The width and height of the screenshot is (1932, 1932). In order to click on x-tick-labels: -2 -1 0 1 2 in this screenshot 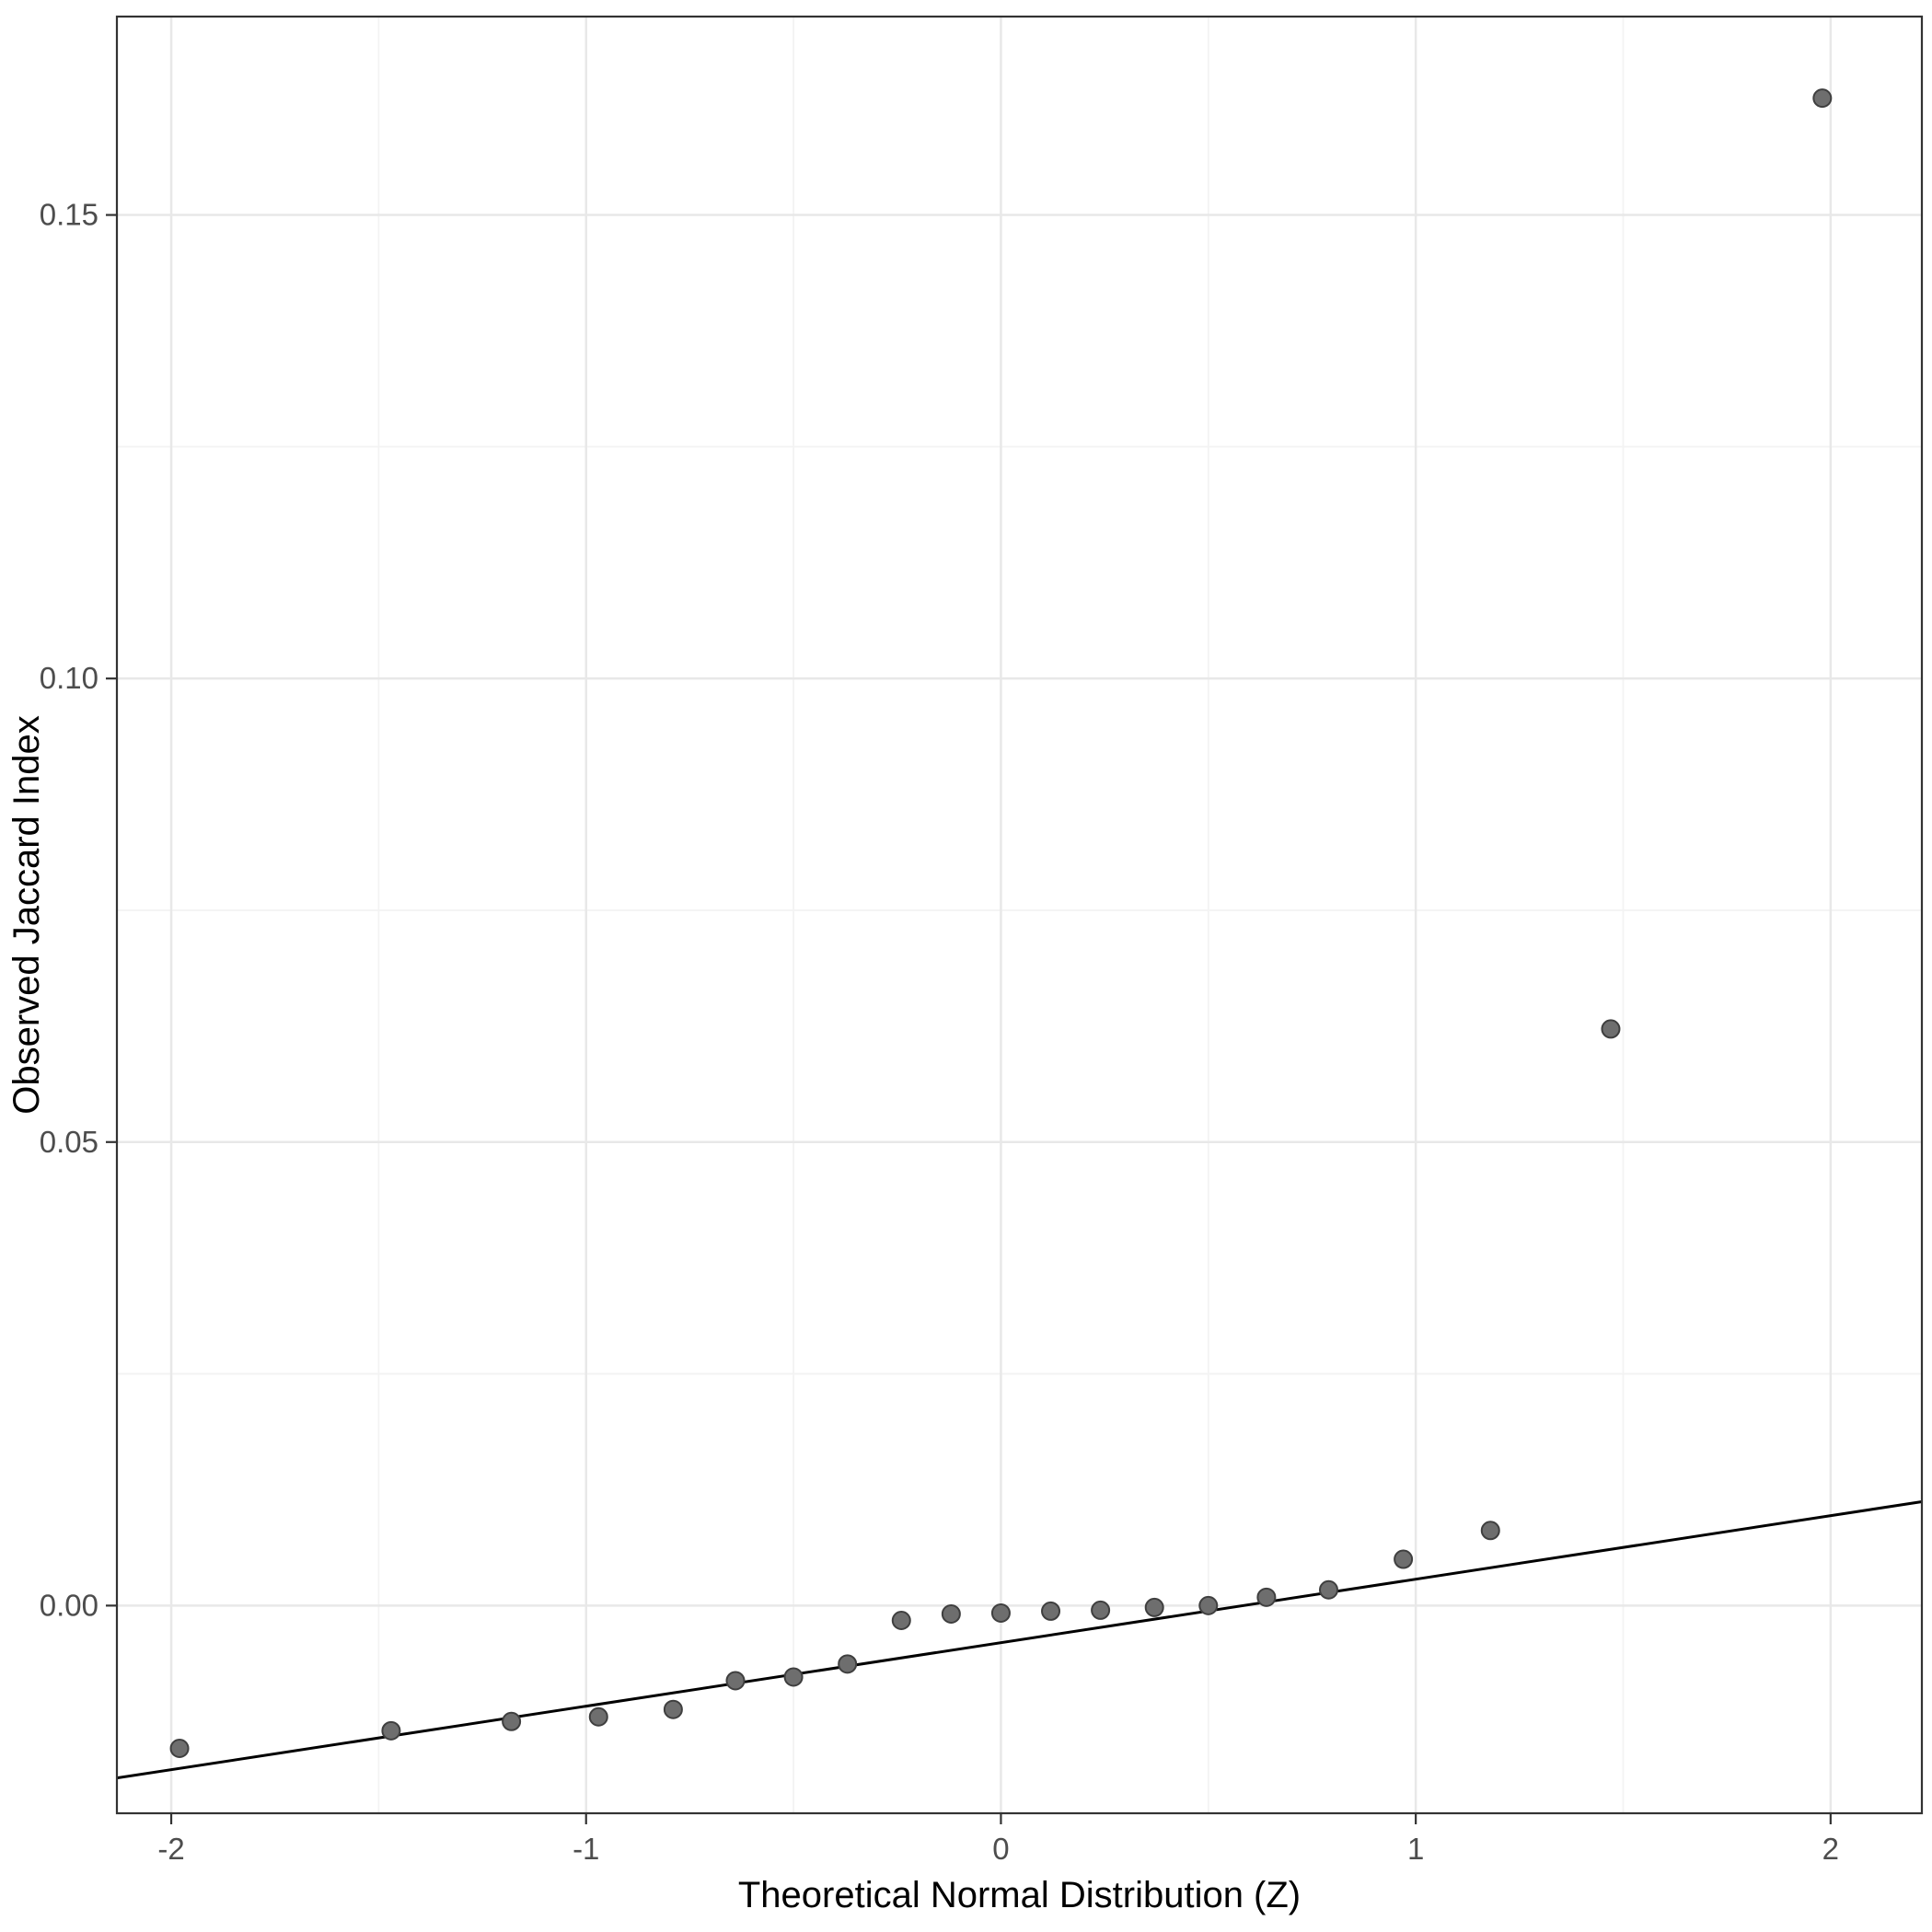, I will do `click(998, 1849)`.